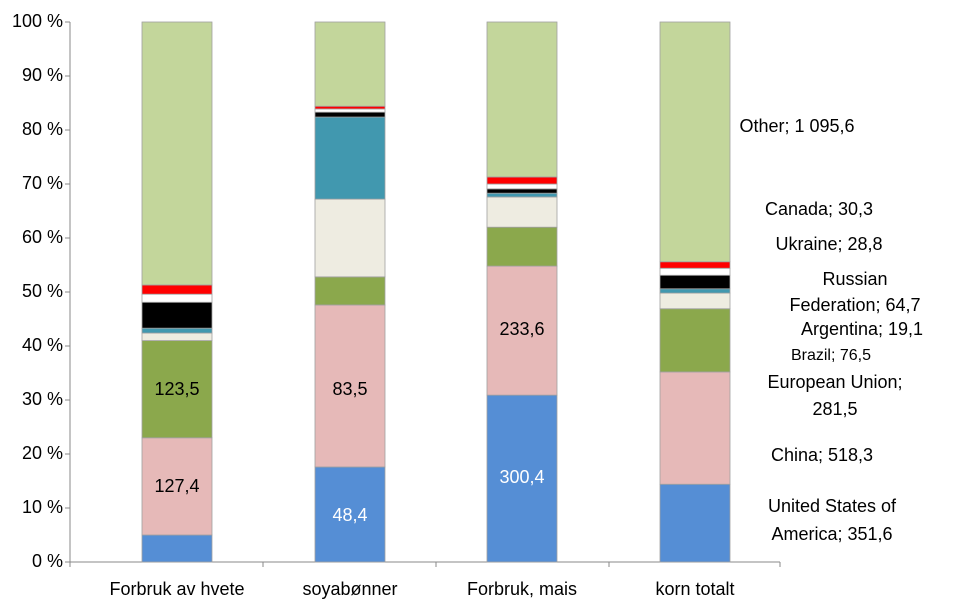 The image size is (954, 603). I want to click on x-tick-label: korn totalt, so click(694, 589).